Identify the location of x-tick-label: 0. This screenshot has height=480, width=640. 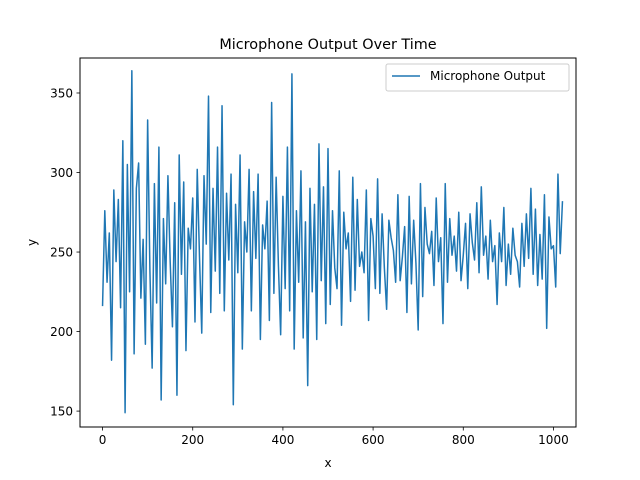
(103, 440).